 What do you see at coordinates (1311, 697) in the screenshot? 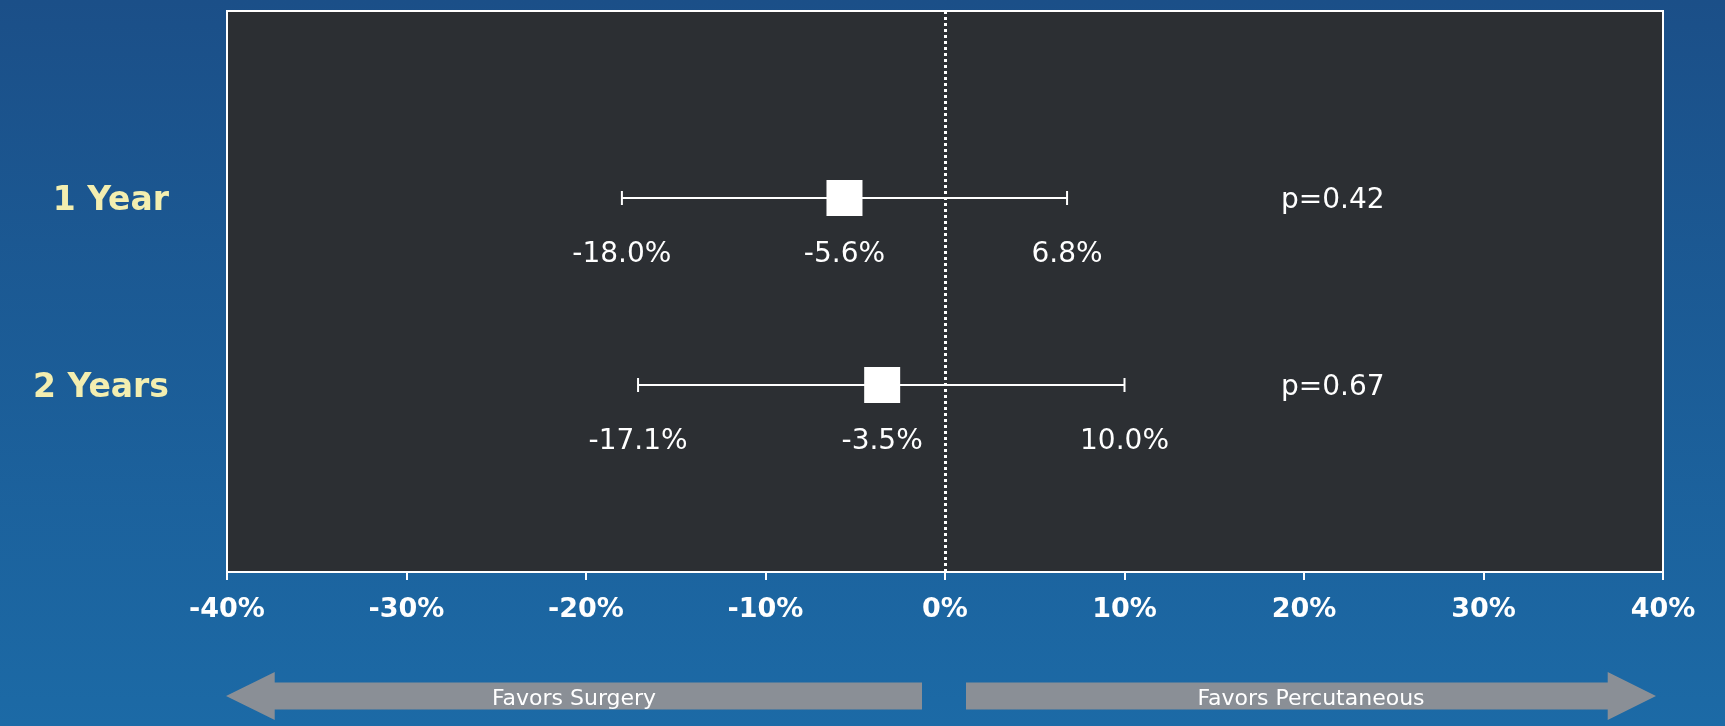
I see `text: Favors Percutaneous` at bounding box center [1311, 697].